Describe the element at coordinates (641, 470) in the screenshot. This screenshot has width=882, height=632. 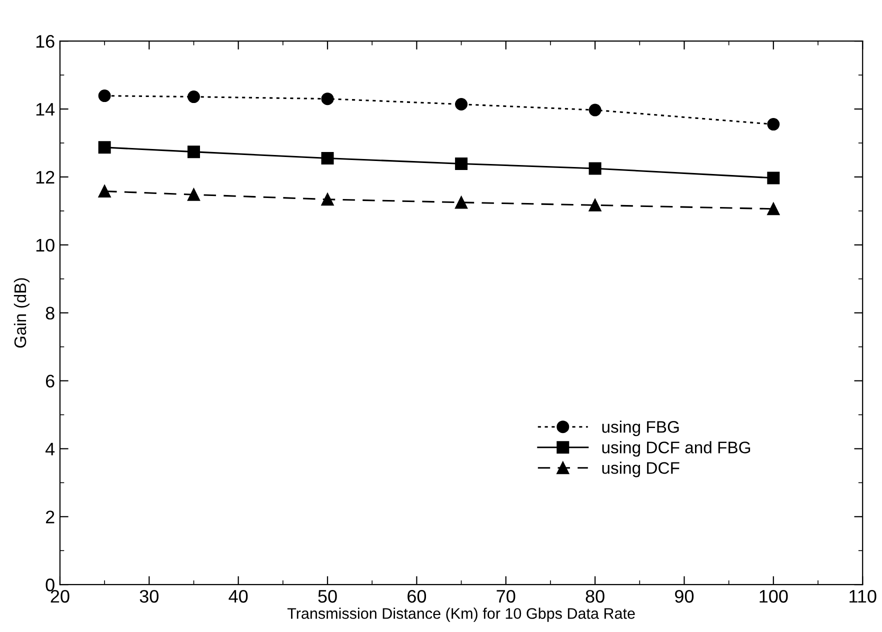
I see `legend-label: using DCF` at that location.